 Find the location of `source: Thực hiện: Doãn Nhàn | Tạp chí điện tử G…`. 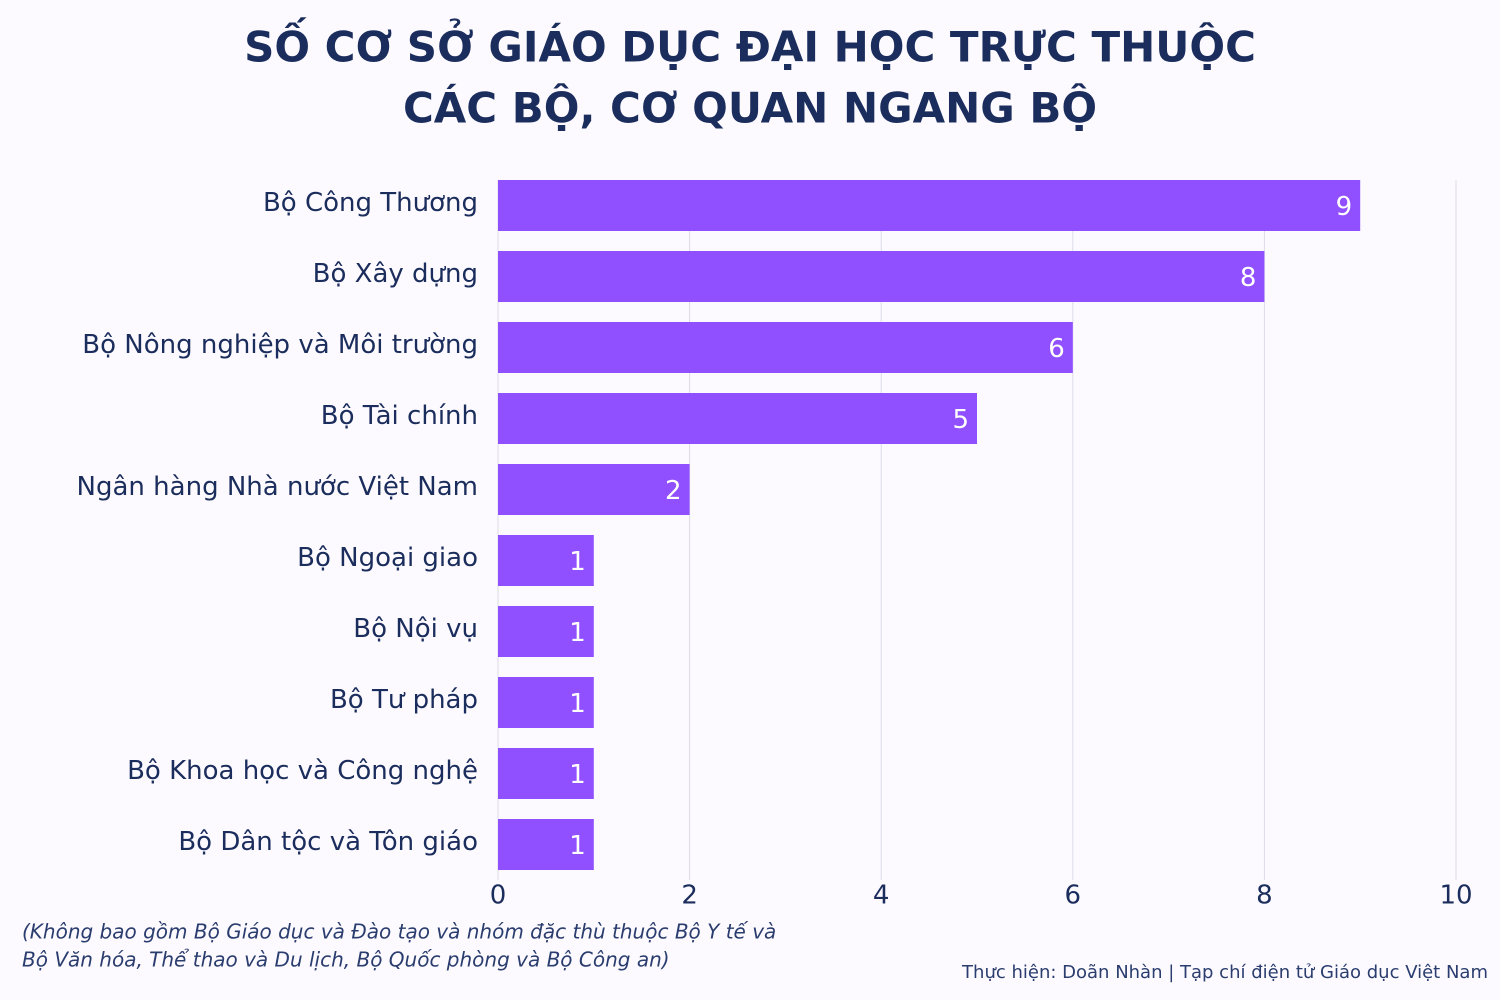

source: Thực hiện: Doãn Nhàn | Tạp chí điện tử G… is located at coordinates (1224, 972).